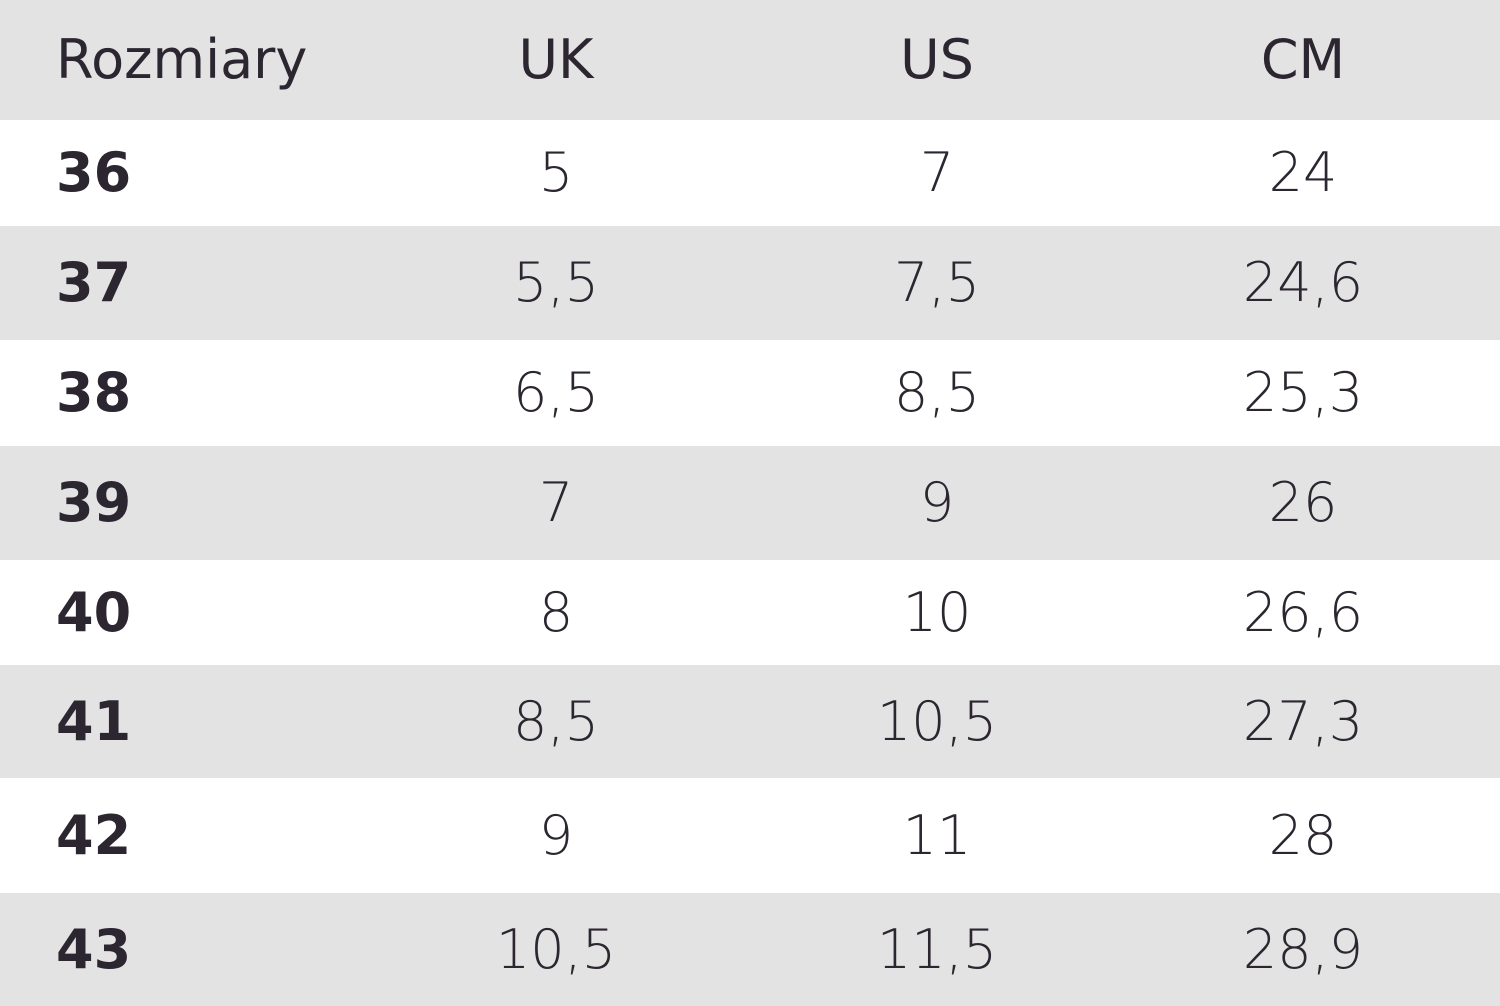 The height and width of the screenshot is (1006, 1500). What do you see at coordinates (1303, 721) in the screenshot?
I see `size-cm-cell: 27,3` at bounding box center [1303, 721].